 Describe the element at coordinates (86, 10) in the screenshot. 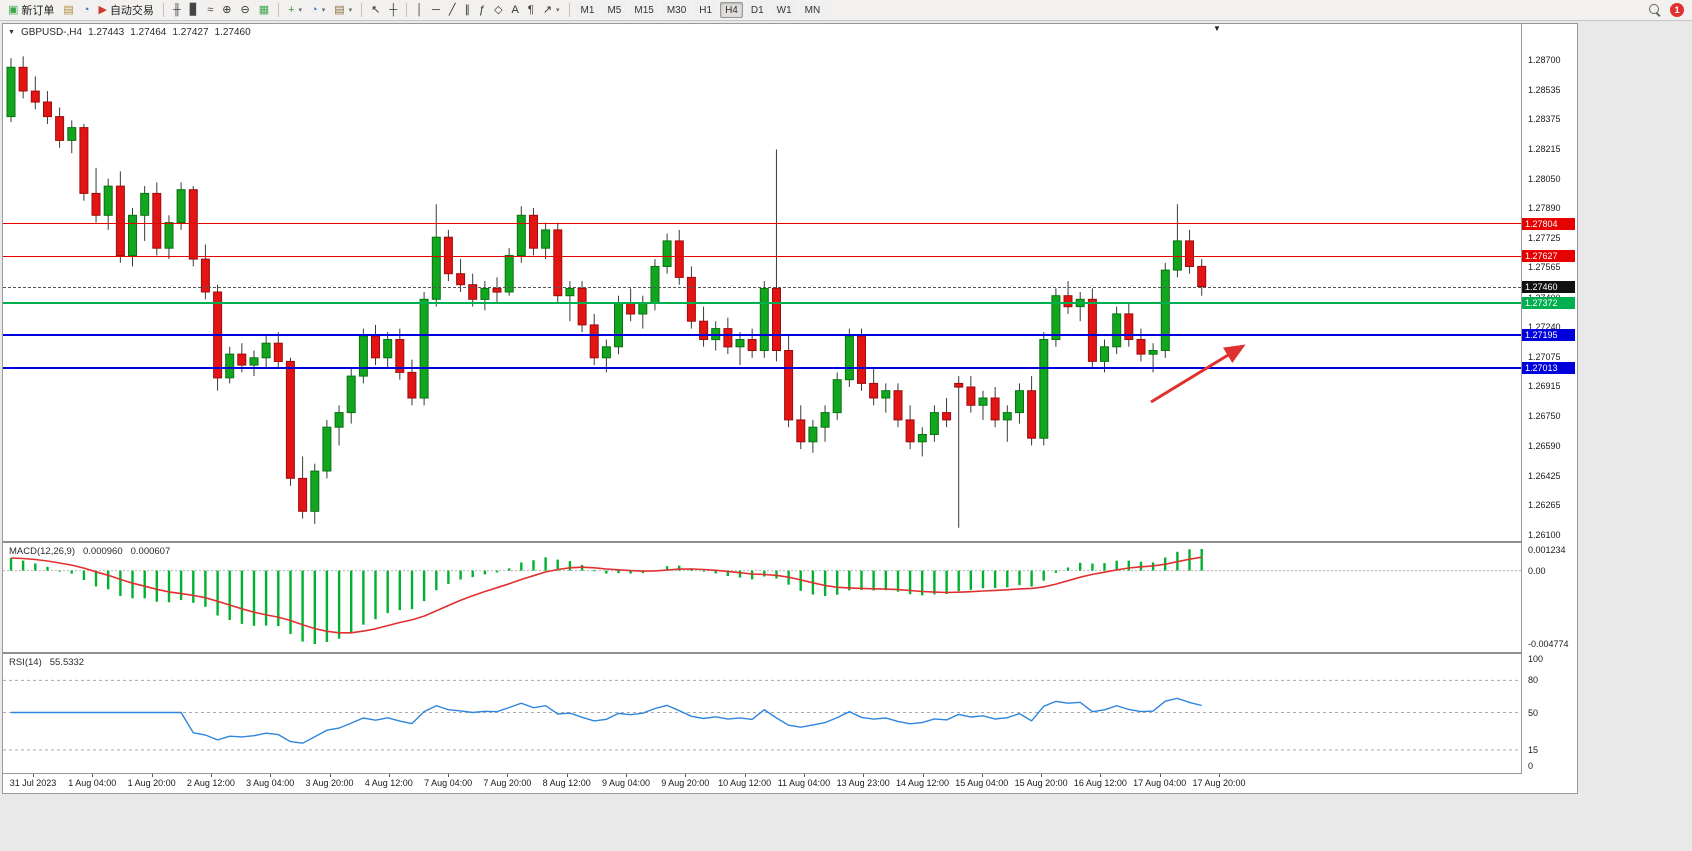

I see `refresh-button: ◔` at that location.